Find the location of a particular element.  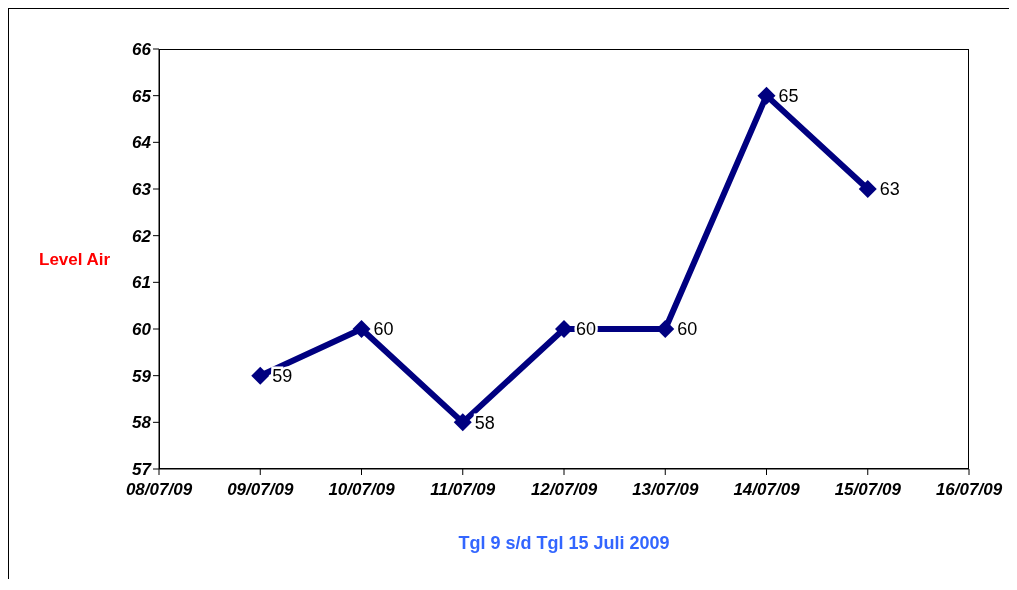

y-tick-label: 63 is located at coordinates (142, 190).